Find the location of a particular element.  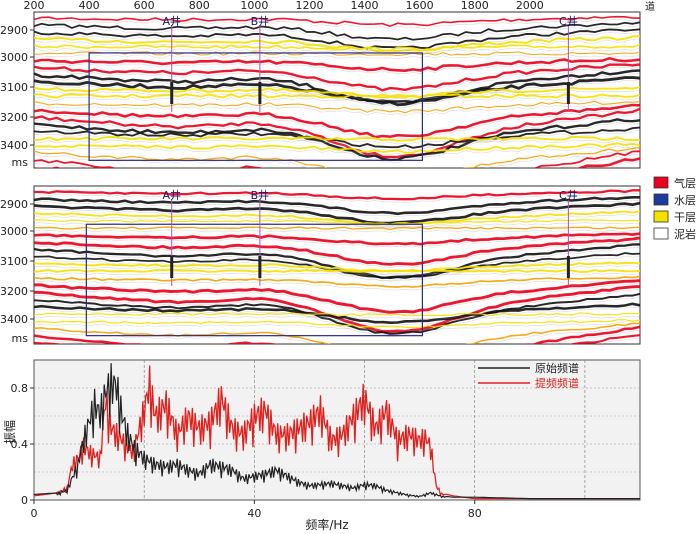

x-axis-label: 频率/Hz is located at coordinates (326, 524).